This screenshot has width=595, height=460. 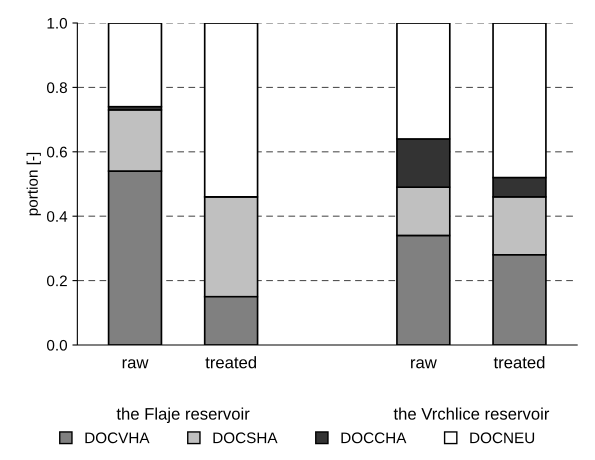 I want to click on text: the Flaje reservoir, so click(x=183, y=416).